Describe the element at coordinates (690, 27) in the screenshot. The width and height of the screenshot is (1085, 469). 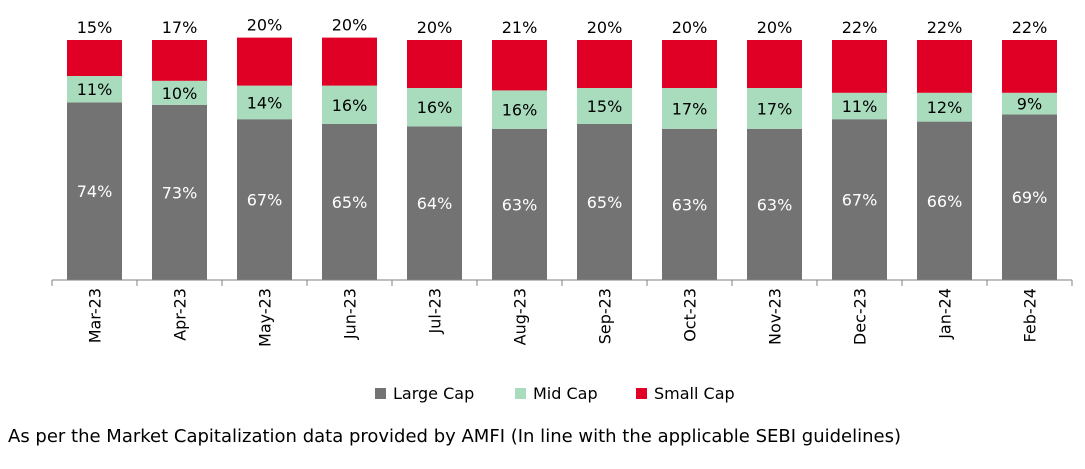
I see `data-label-small-cap-oct-23: 20%` at that location.